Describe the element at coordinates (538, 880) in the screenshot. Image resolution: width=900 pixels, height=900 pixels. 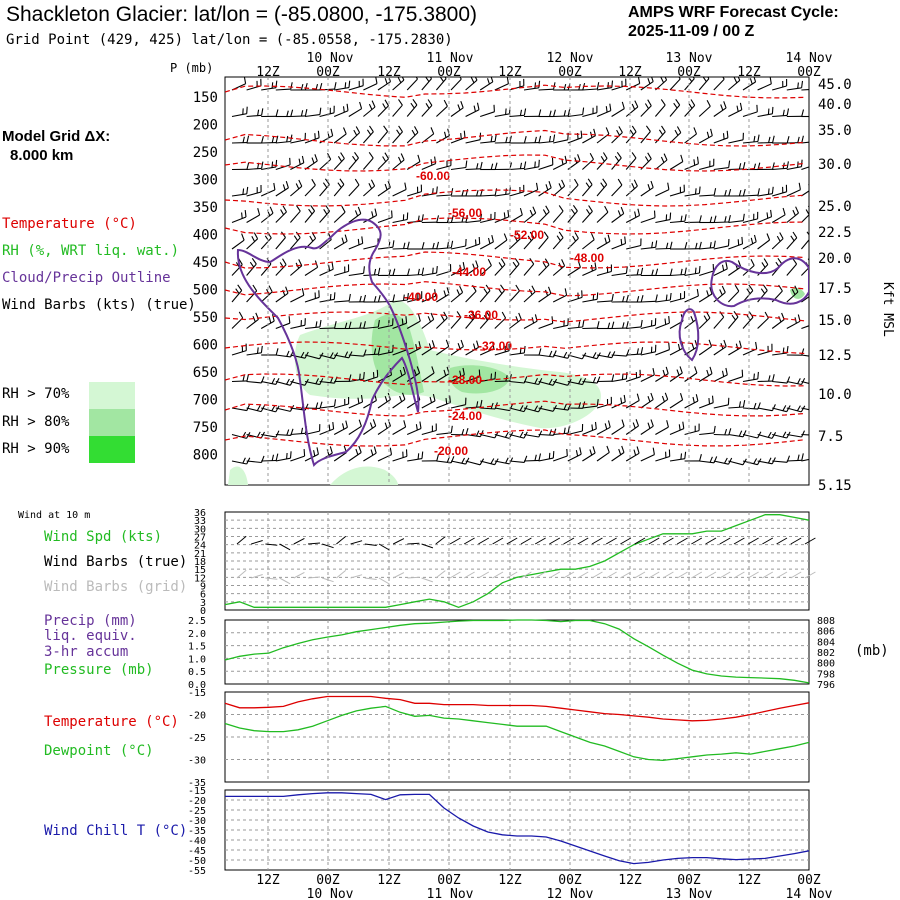
I see `bottom-hour-labels: 12Z 00Z 12Z 00Z 12Z 00Z 12Z 00Z 12Z 00Z` at that location.